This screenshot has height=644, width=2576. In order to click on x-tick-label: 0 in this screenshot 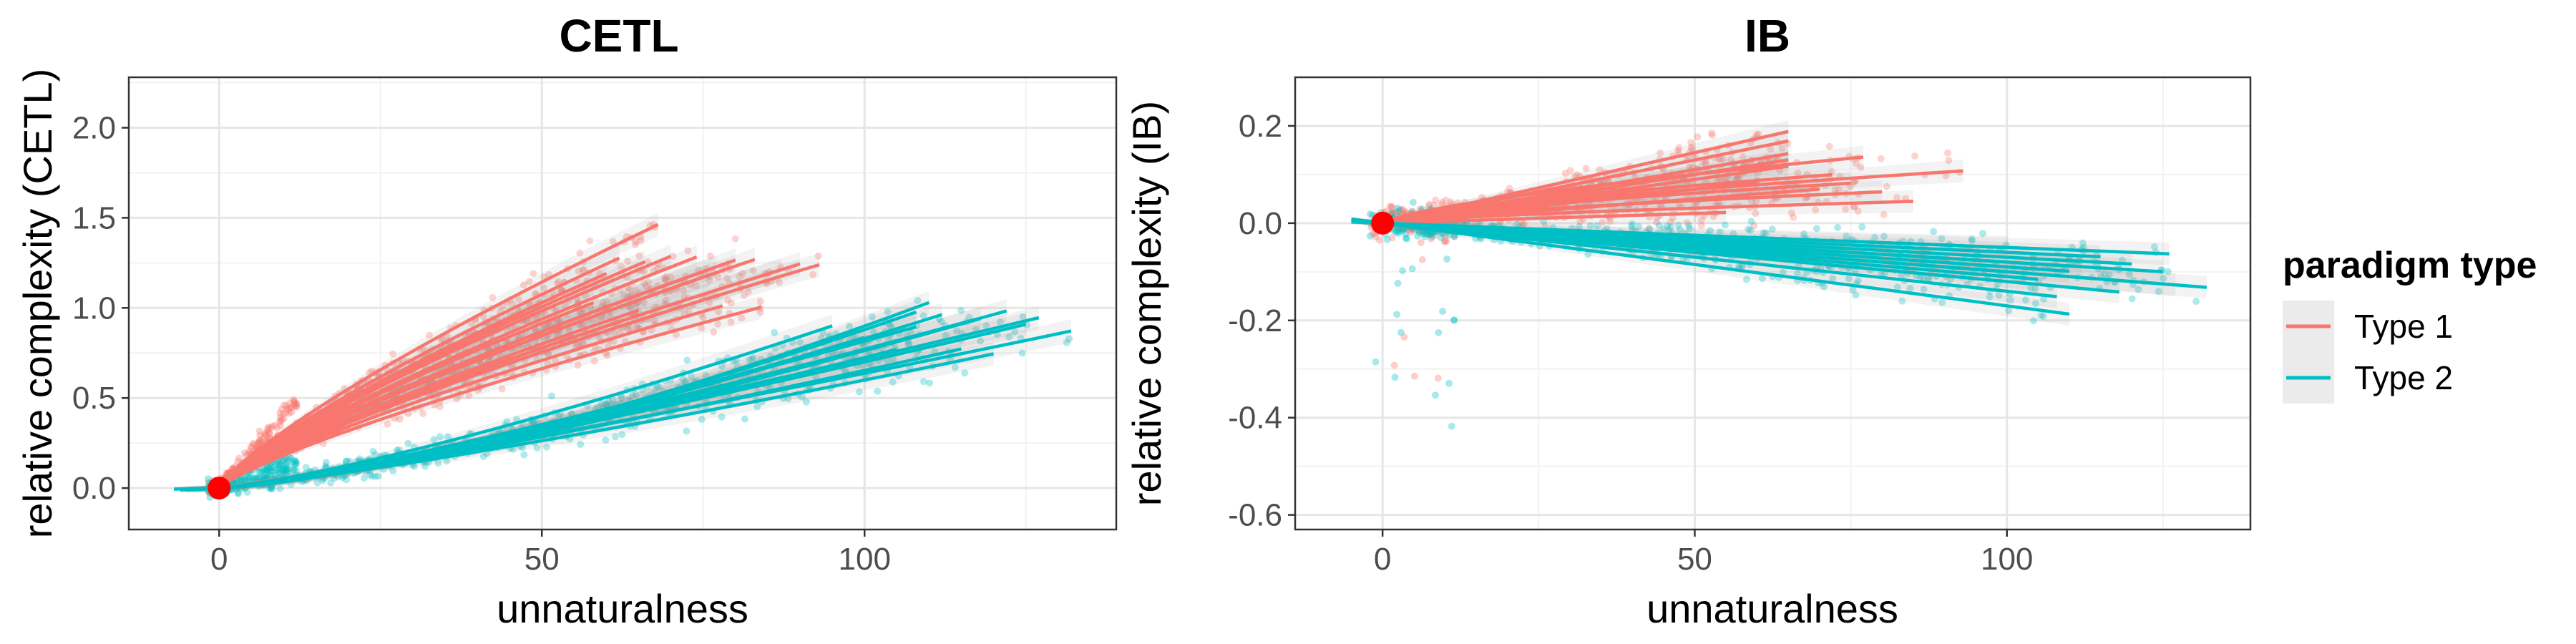, I will do `click(219, 559)`.